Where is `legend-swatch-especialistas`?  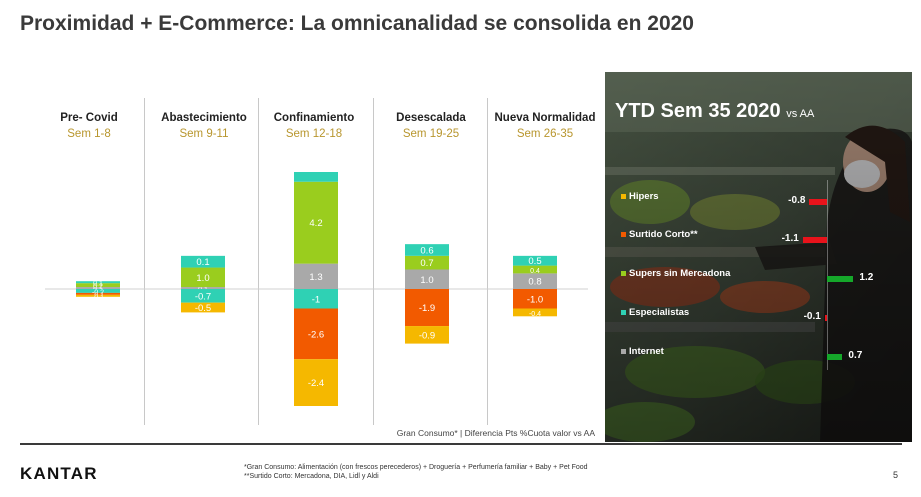 legend-swatch-especialistas is located at coordinates (623, 312).